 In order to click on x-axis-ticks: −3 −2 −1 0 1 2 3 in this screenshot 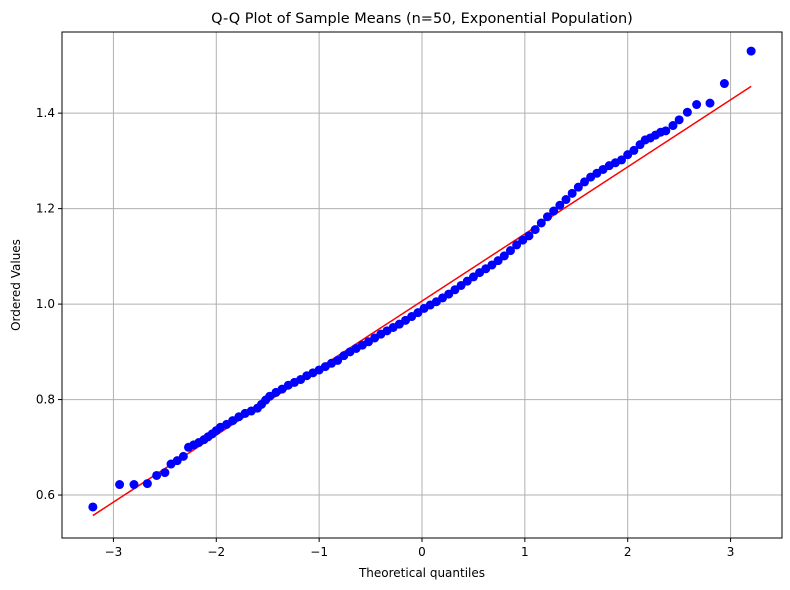, I will do `click(420, 548)`.